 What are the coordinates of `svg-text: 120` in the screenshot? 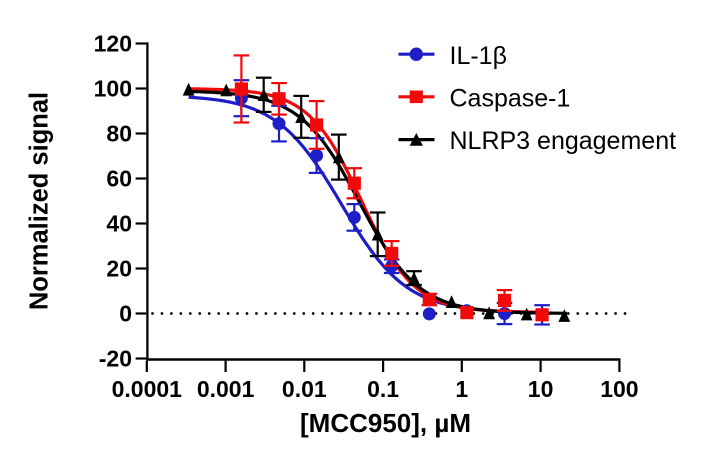 It's located at (113, 44).